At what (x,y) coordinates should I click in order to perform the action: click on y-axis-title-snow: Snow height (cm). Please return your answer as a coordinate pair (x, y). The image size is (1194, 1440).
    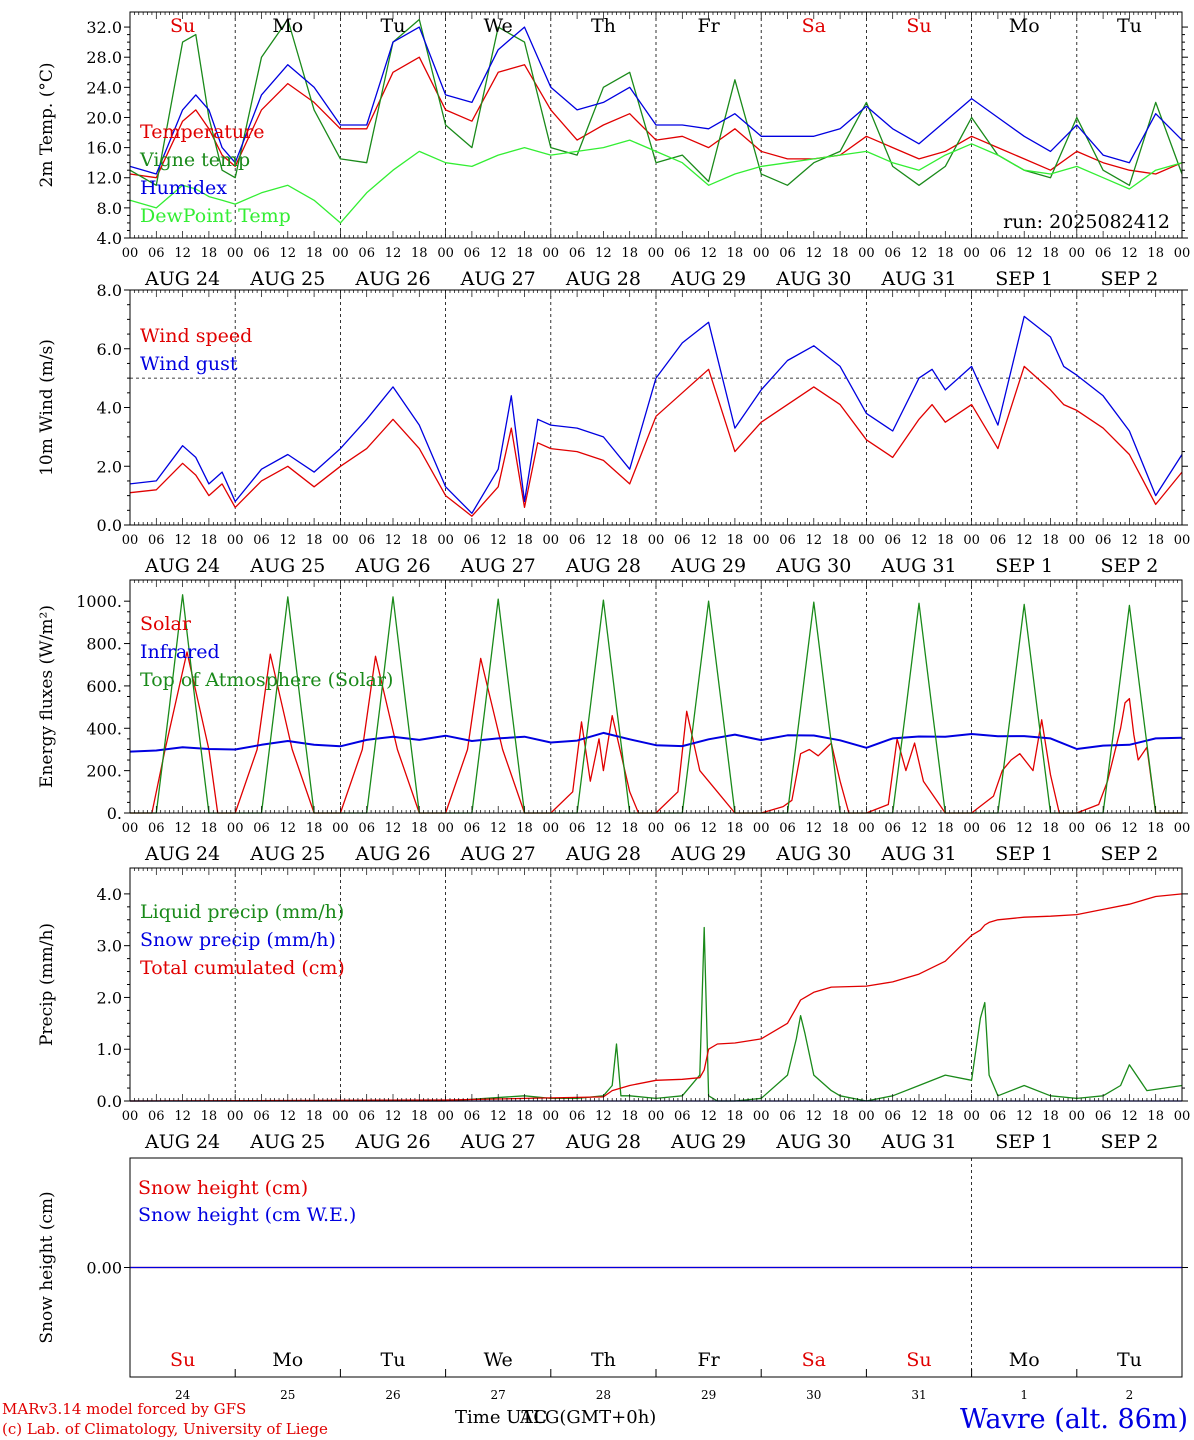
    Looking at the image, I should click on (47, 1267).